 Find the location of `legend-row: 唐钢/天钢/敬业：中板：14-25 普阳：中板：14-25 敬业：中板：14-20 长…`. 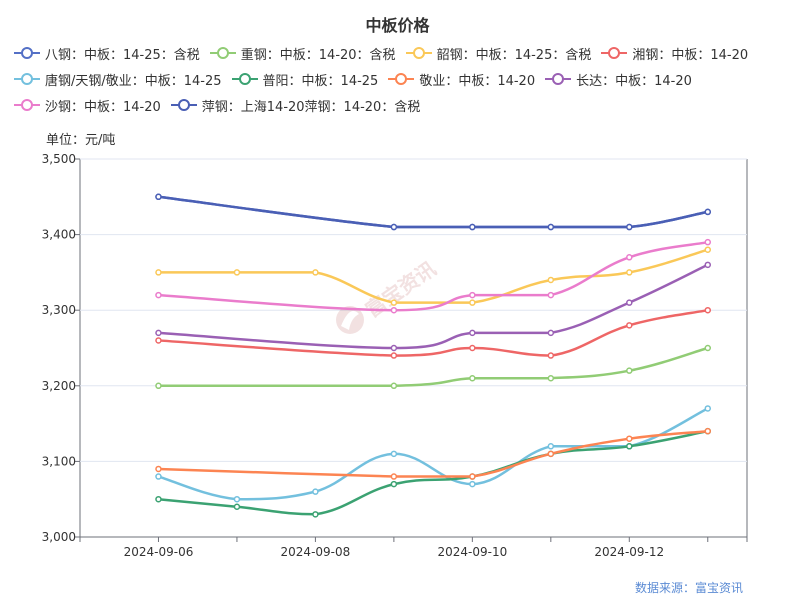

legend-row: 唐钢/天钢/敬业：中板：14-25 普阳：中板：14-25 敬业：中板：14-20 长… is located at coordinates (401, 79).